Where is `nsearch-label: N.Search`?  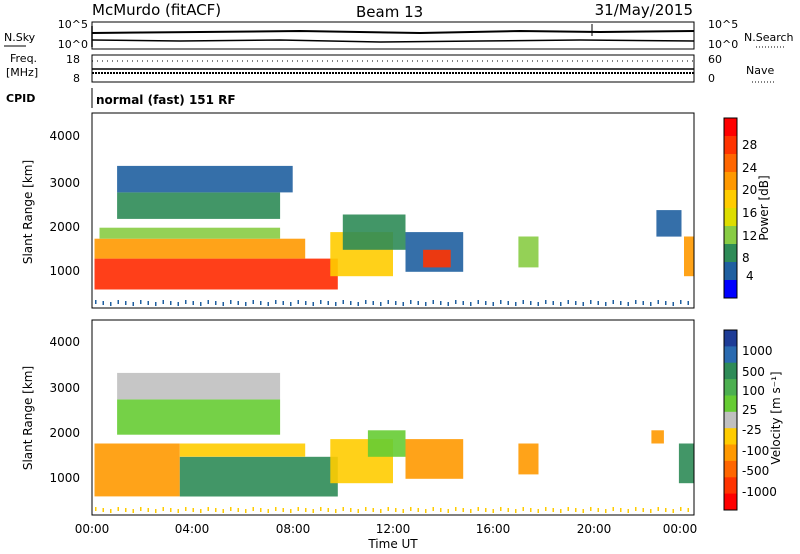
nsearch-label: N.Search is located at coordinates (769, 37).